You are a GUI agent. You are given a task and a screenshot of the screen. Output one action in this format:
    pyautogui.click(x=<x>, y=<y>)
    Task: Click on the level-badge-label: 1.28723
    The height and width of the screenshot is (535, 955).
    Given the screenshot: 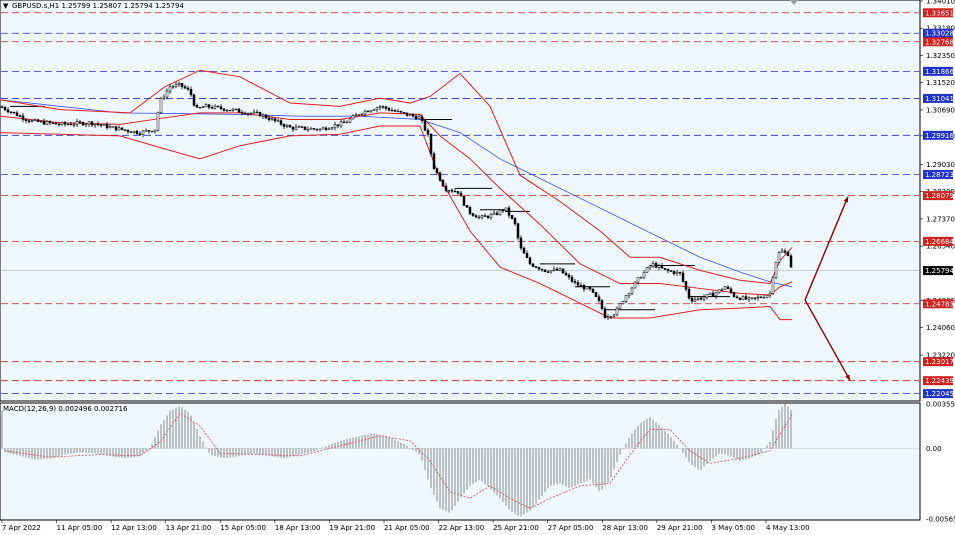 What is the action you would take?
    pyautogui.click(x=939, y=175)
    